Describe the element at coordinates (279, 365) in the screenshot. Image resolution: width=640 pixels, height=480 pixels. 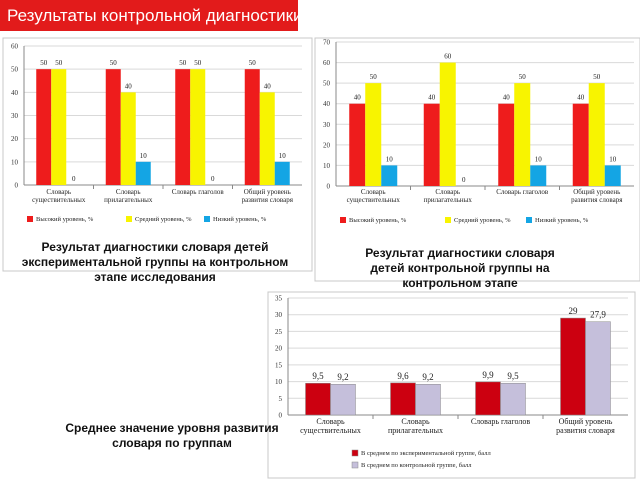
I see `y-tick-label: 15` at that location.